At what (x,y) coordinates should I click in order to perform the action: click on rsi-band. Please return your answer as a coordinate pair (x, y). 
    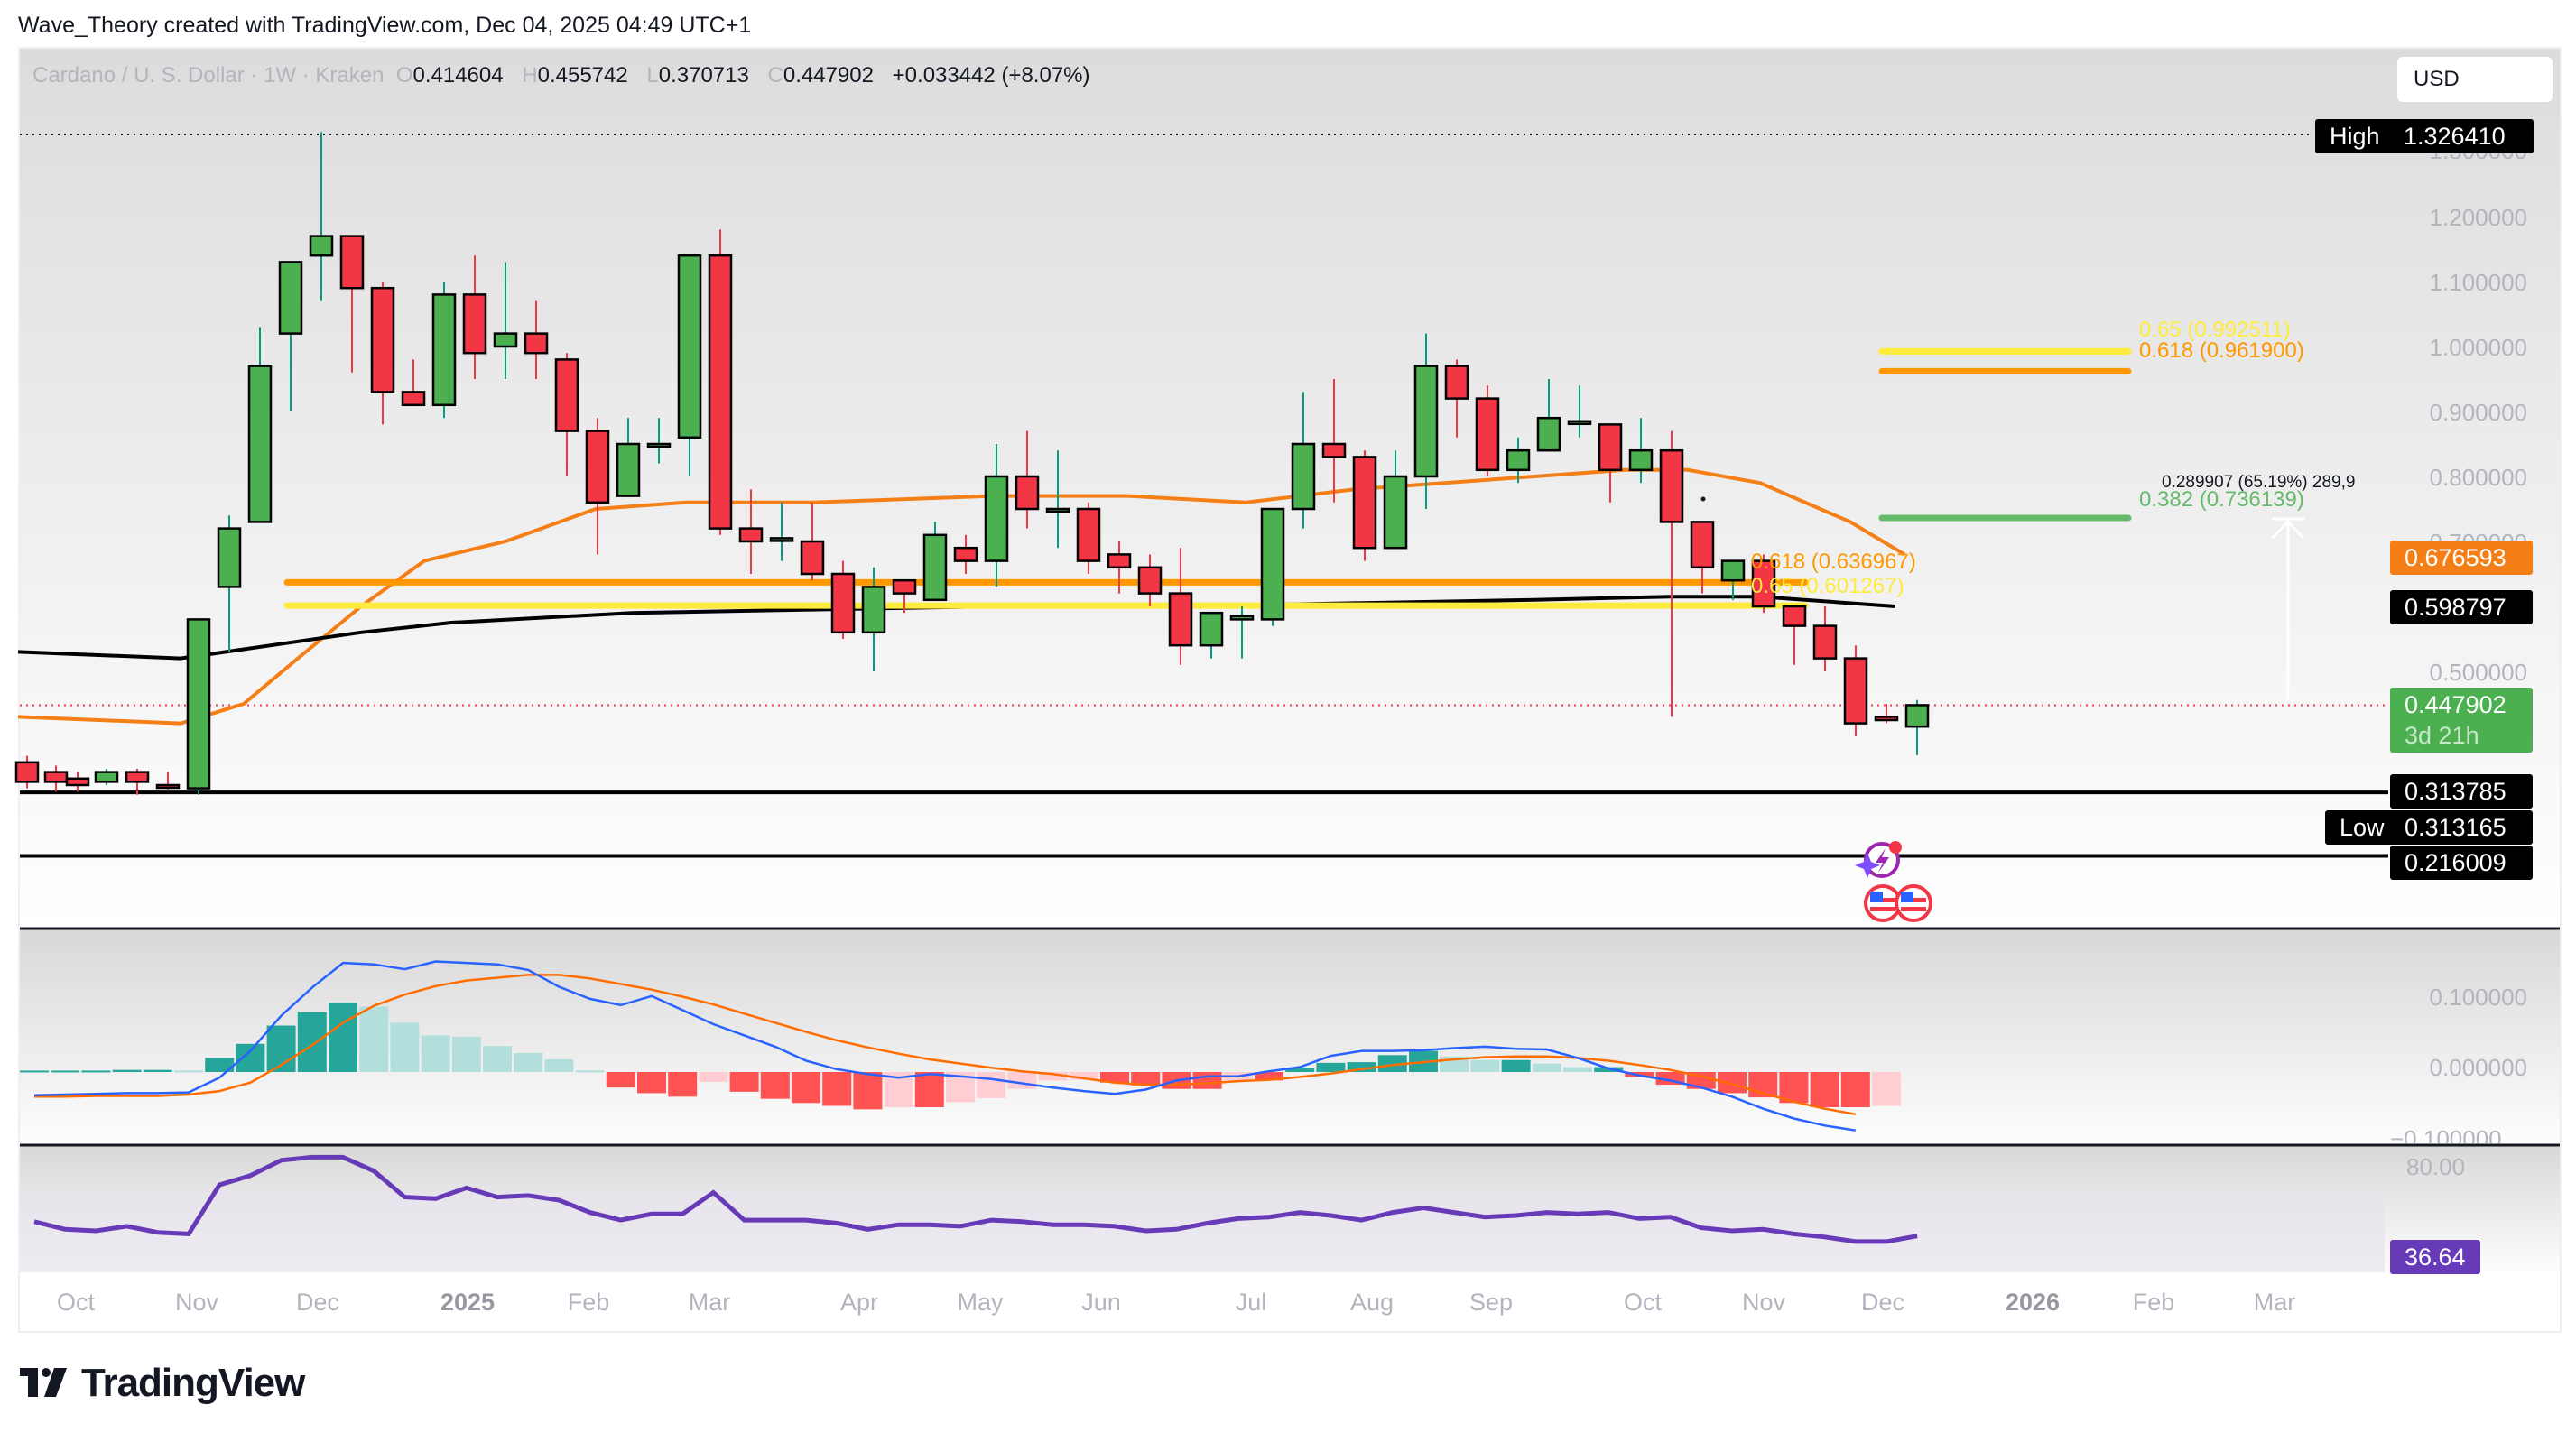
    Looking at the image, I should click on (1202, 1230).